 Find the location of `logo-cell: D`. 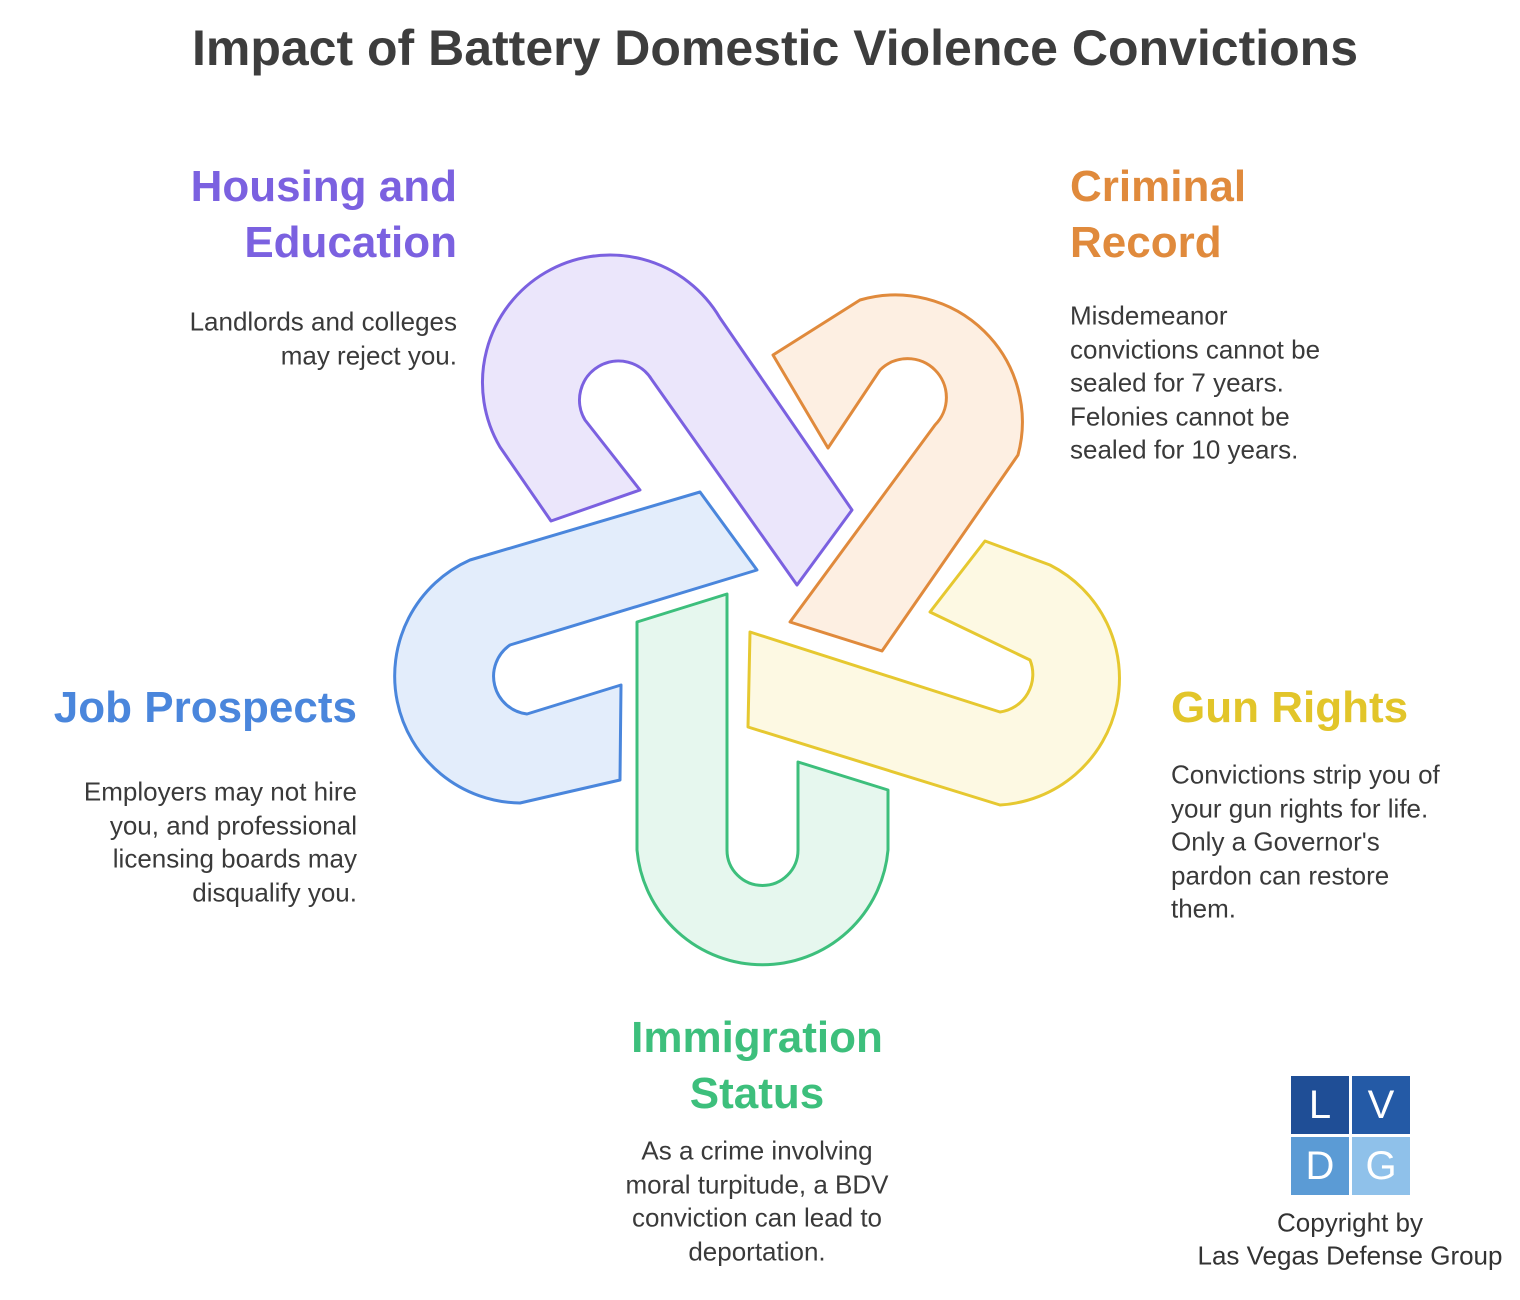

logo-cell: D is located at coordinates (1320, 1166).